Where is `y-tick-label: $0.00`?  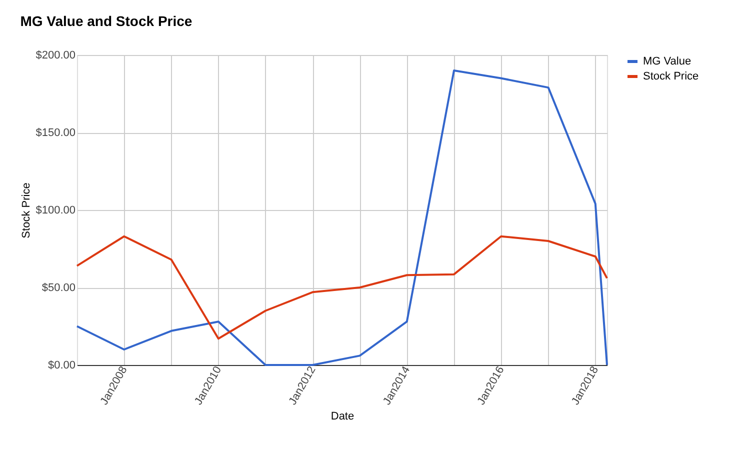
y-tick-label: $0.00 is located at coordinates (62, 366).